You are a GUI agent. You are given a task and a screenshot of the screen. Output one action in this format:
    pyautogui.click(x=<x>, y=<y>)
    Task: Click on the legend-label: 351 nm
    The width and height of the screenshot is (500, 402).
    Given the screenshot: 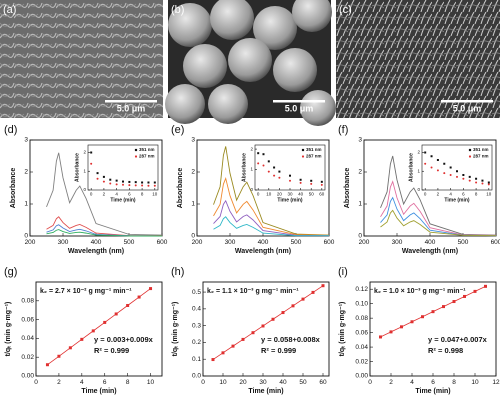 What is the action you would take?
    pyautogui.click(x=481, y=149)
    